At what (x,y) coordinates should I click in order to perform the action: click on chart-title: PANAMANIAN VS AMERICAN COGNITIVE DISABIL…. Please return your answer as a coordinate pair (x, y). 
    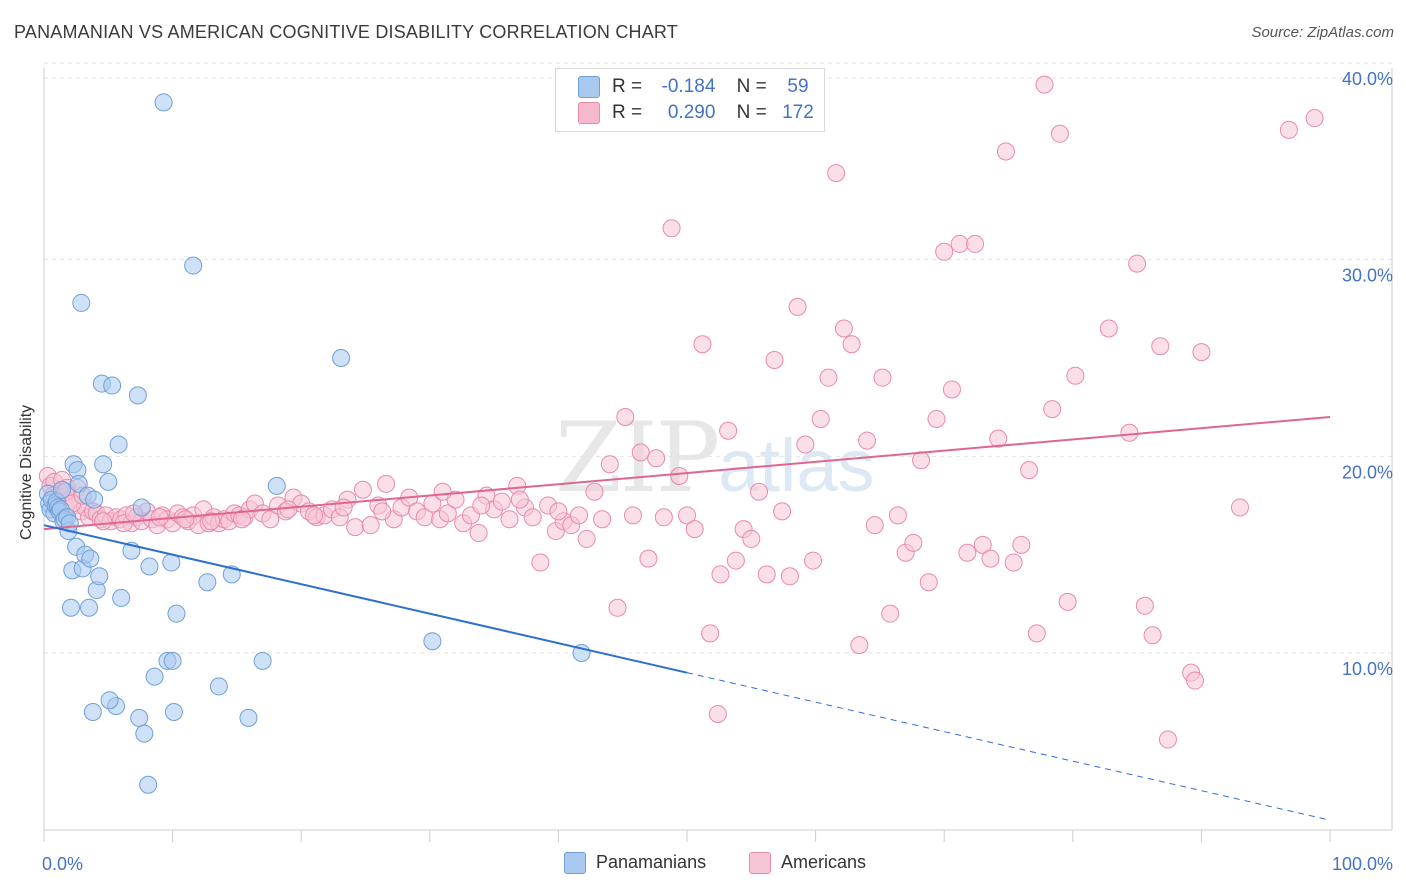
    Looking at the image, I should click on (346, 32).